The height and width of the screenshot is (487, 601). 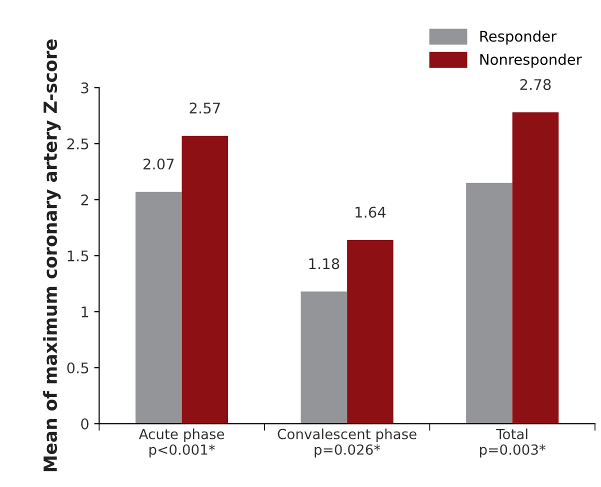 What do you see at coordinates (158, 164) in the screenshot?
I see `data-label: 2.07` at bounding box center [158, 164].